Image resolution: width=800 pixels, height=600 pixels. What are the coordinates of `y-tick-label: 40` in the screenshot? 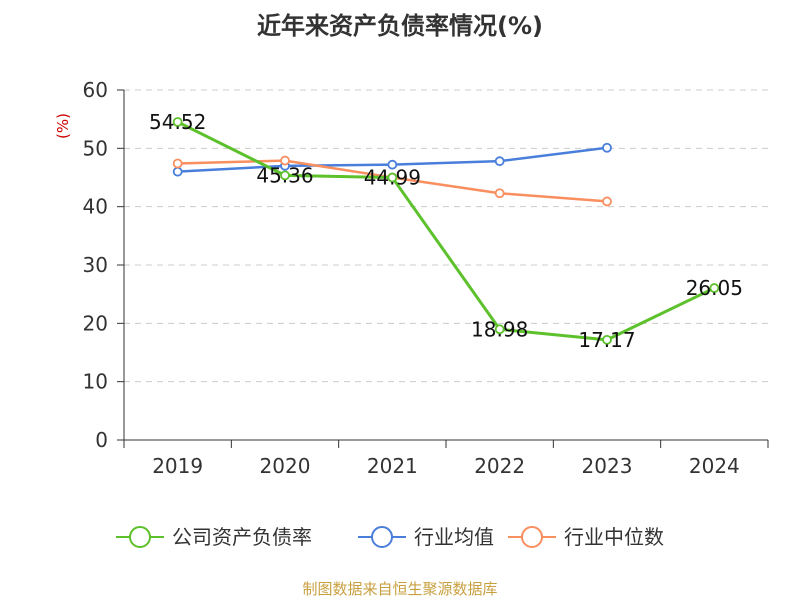 It's located at (95, 207).